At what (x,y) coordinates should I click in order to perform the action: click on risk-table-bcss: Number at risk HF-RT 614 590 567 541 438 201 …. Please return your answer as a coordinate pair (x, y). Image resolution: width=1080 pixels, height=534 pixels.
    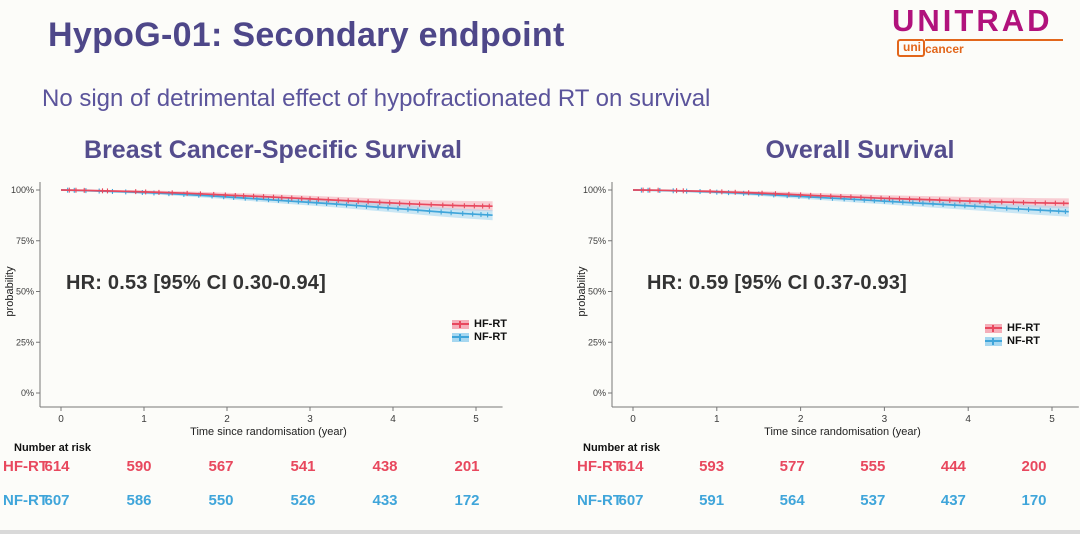
    Looking at the image, I should click on (270, 483).